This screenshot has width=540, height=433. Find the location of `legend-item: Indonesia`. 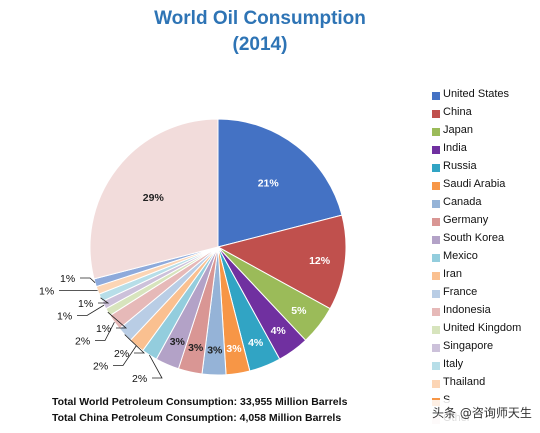

legend-item: Indonesia is located at coordinates (485, 313).